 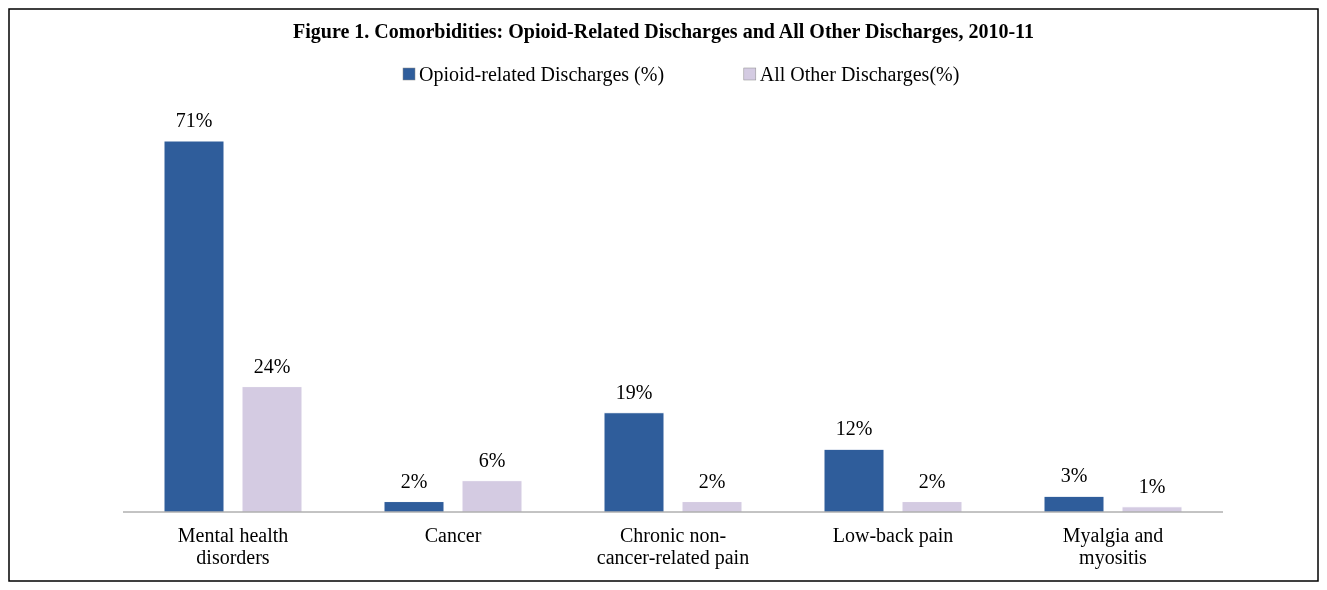 I want to click on data-label: 6%, so click(x=492, y=459).